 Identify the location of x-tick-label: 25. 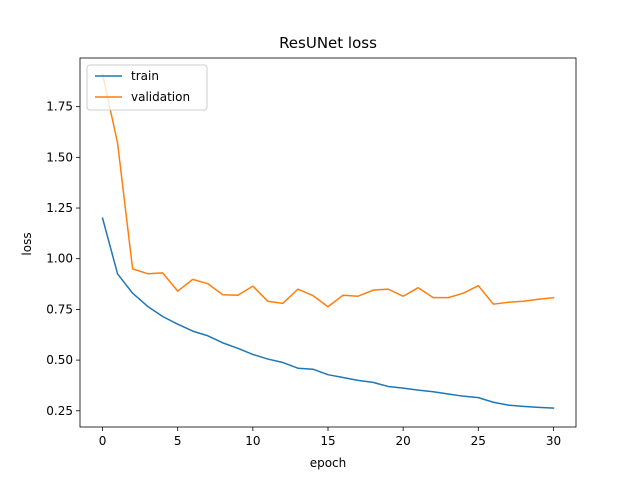
(478, 441).